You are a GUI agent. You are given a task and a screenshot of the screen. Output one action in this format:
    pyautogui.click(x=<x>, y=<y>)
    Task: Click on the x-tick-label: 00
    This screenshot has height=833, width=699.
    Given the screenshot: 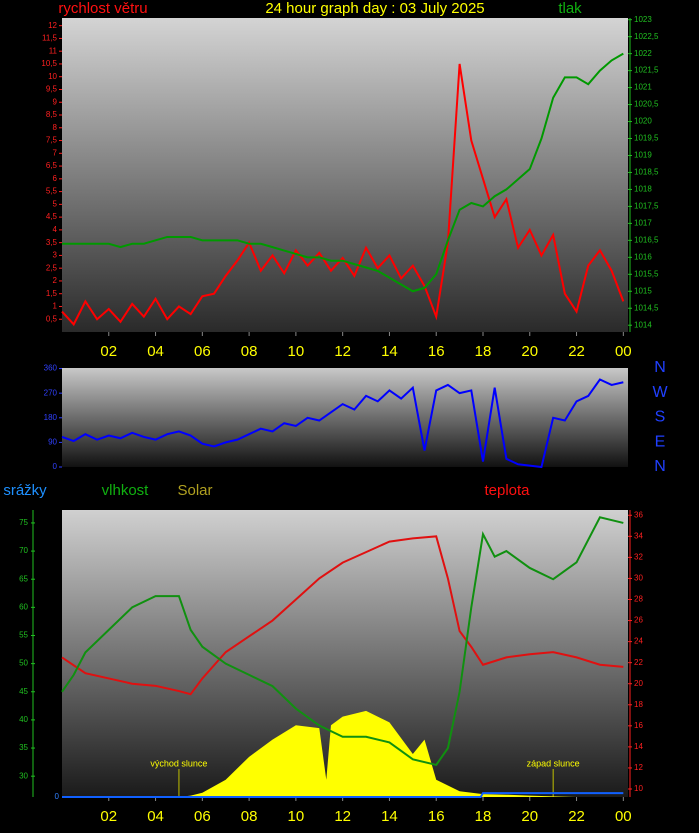 What is the action you would take?
    pyautogui.click(x=623, y=351)
    